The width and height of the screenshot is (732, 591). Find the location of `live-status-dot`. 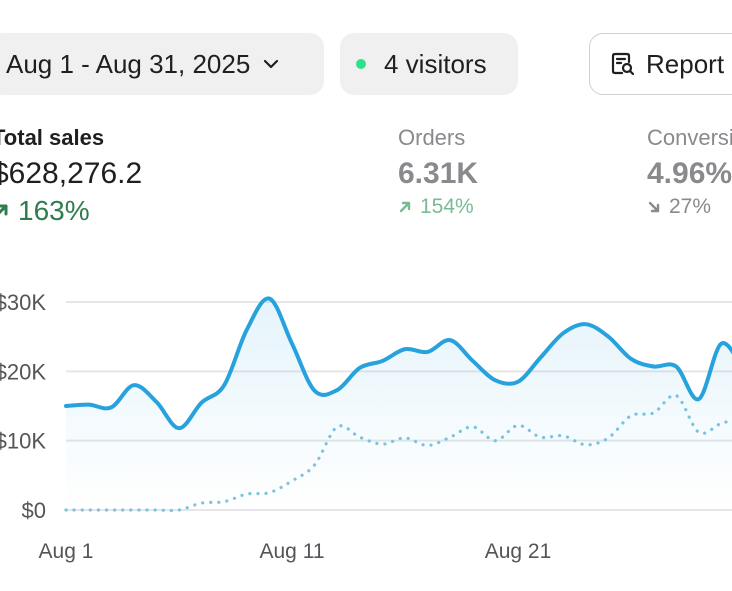

live-status-dot is located at coordinates (361, 64).